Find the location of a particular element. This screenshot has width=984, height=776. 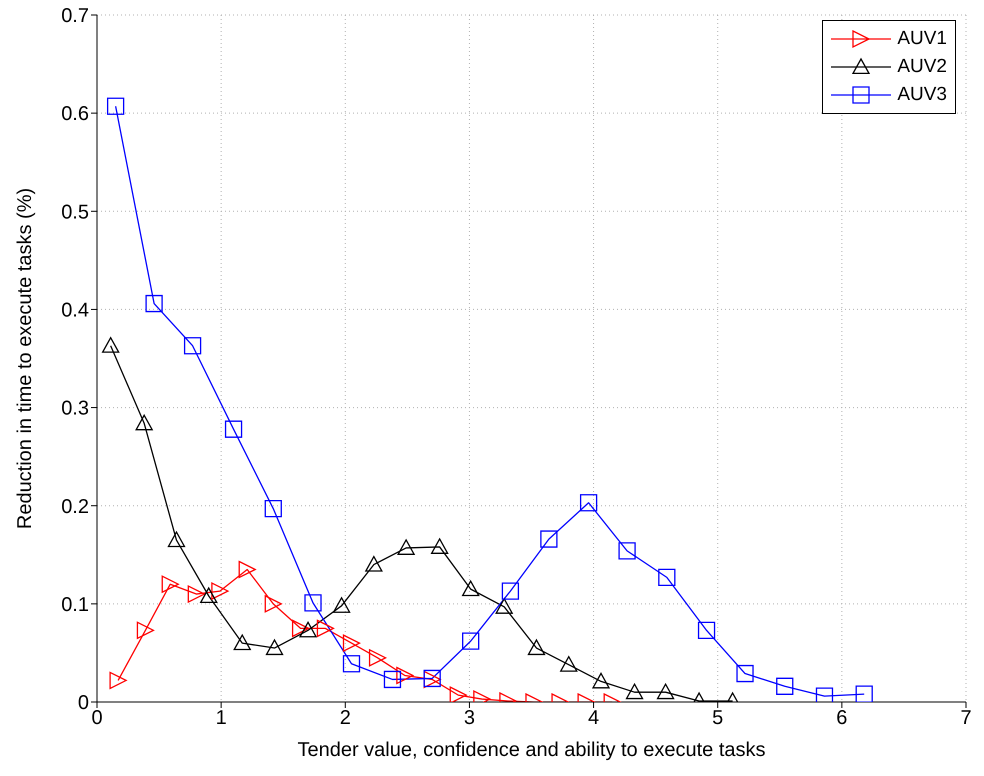

legend-label: AUV2 is located at coordinates (922, 67).